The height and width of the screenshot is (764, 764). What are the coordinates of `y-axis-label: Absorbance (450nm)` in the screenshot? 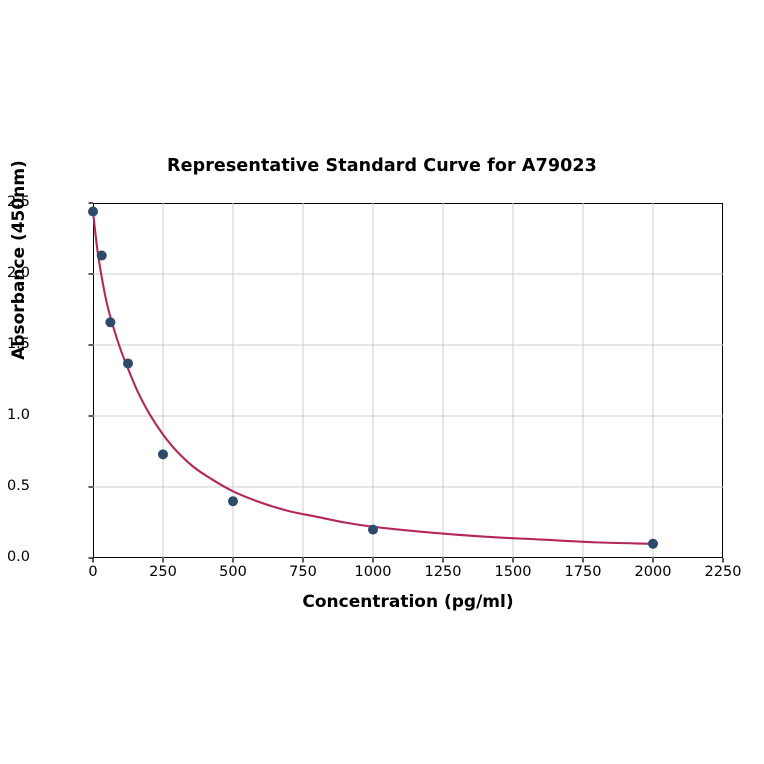 It's located at (19, 260).